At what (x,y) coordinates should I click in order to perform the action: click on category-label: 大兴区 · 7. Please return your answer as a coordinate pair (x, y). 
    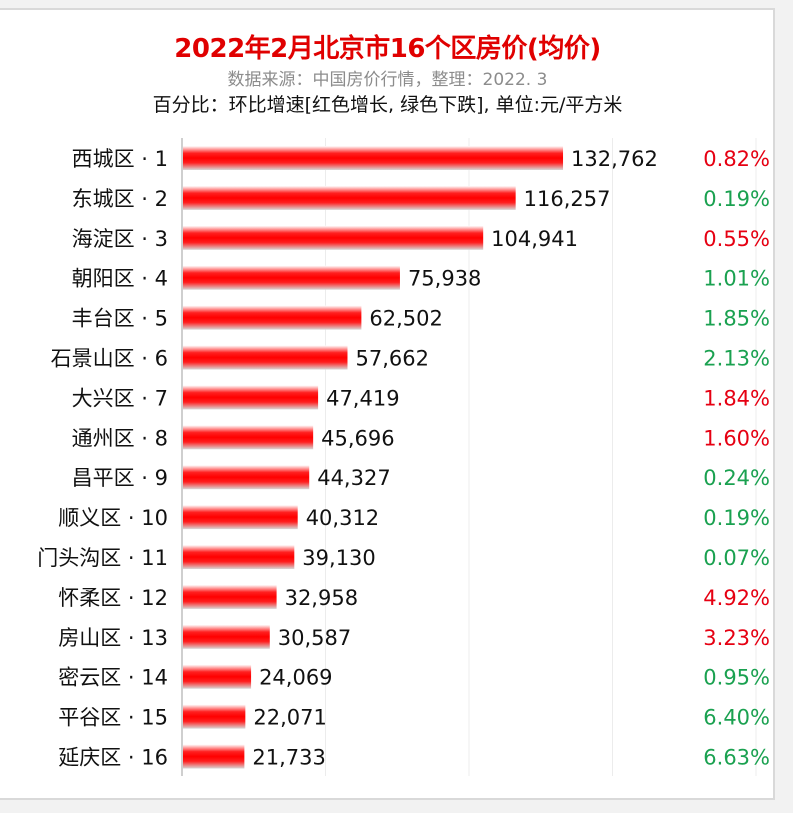
    Looking at the image, I should click on (120, 398).